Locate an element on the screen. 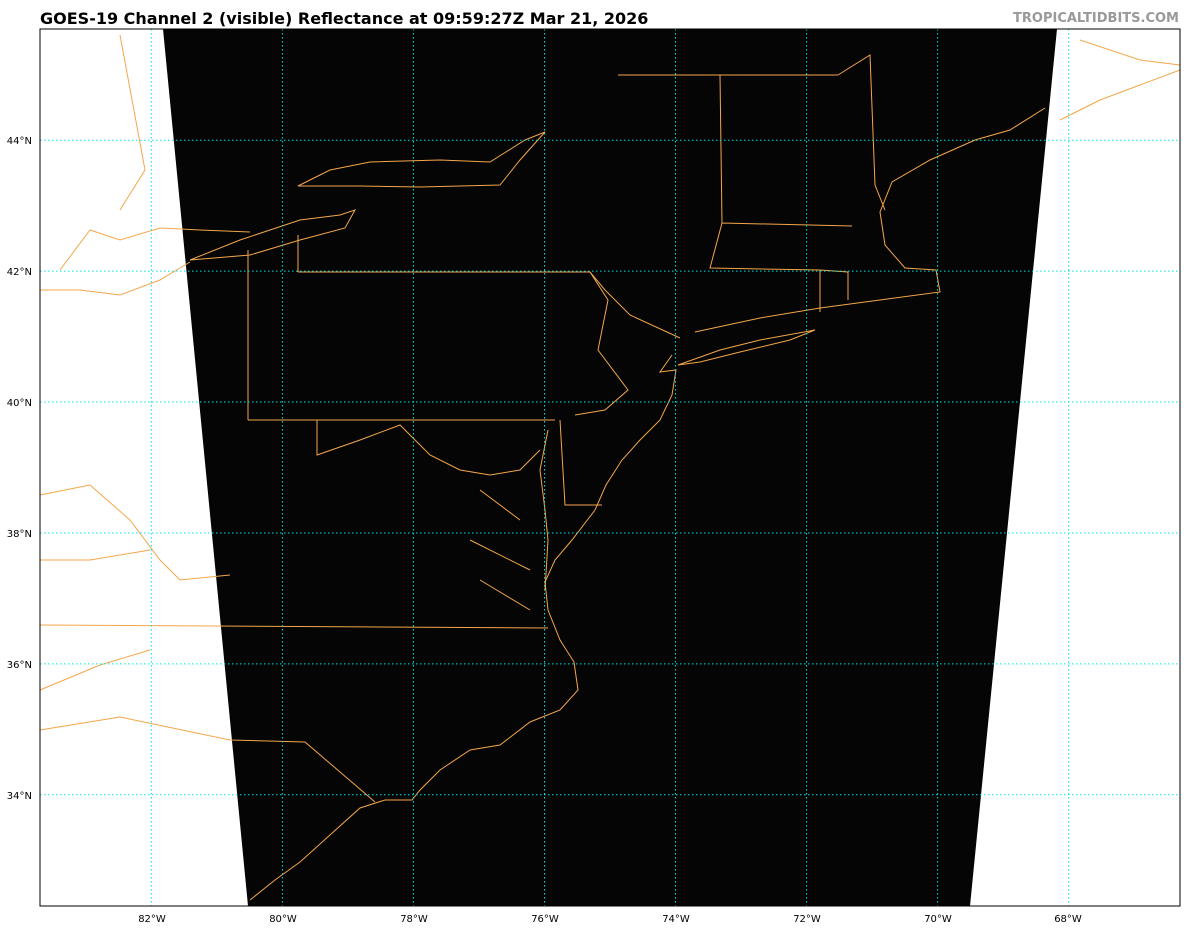 Image resolution: width=1200 pixels, height=929 pixels. state-border-pa-nj is located at coordinates (601, 343).